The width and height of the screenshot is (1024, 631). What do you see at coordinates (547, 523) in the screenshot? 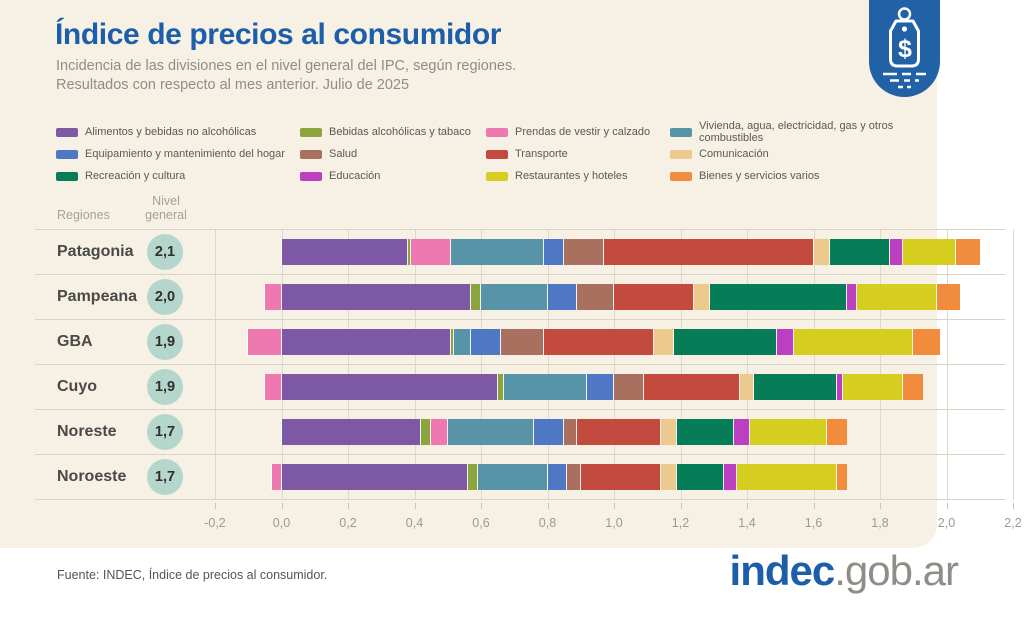
I see `axis-tick-label: 0,8` at bounding box center [547, 523].